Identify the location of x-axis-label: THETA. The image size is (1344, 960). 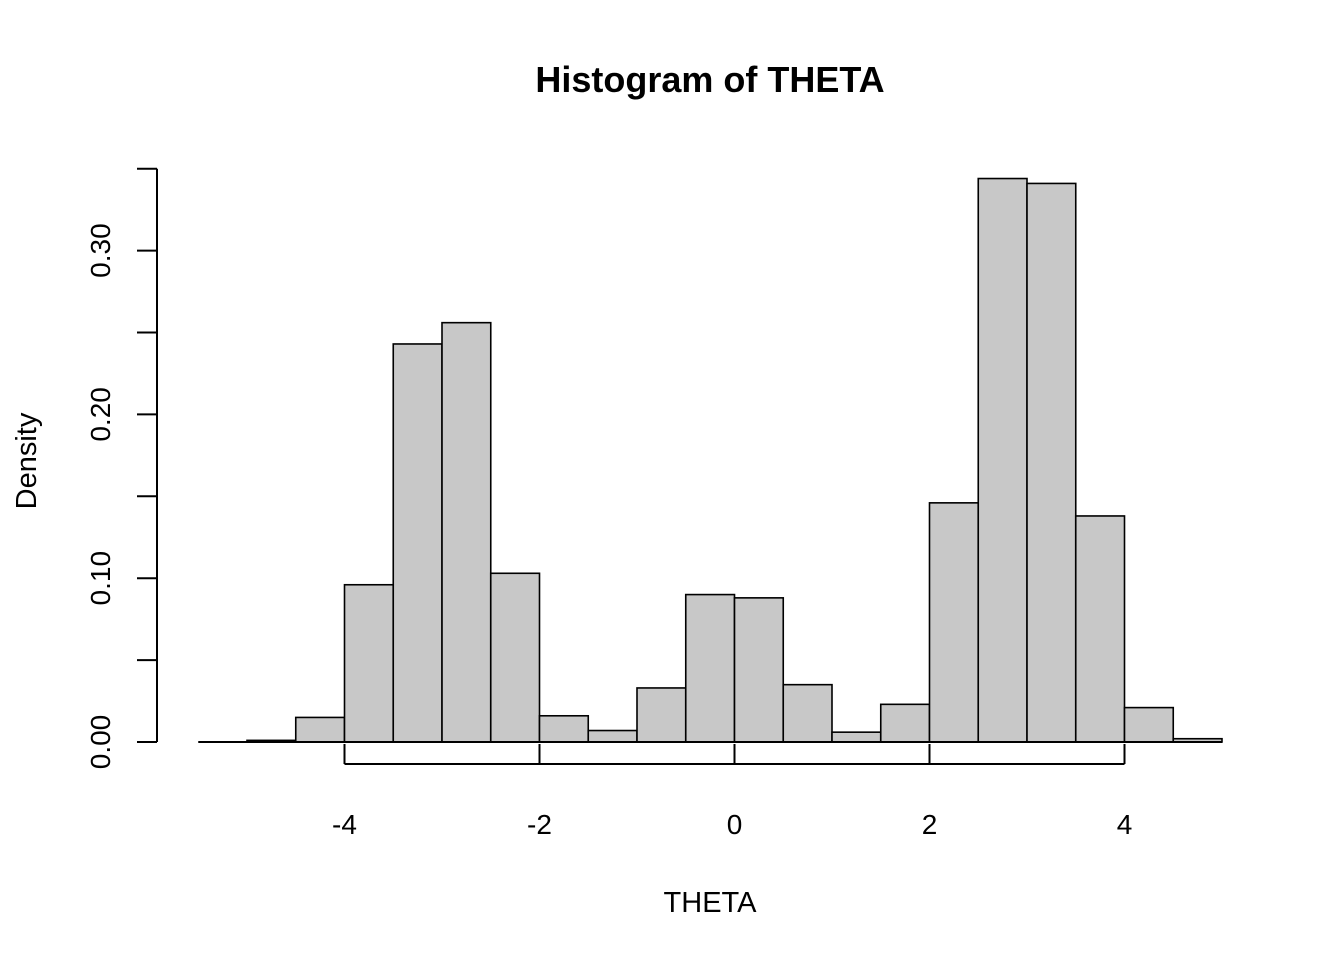
(711, 903).